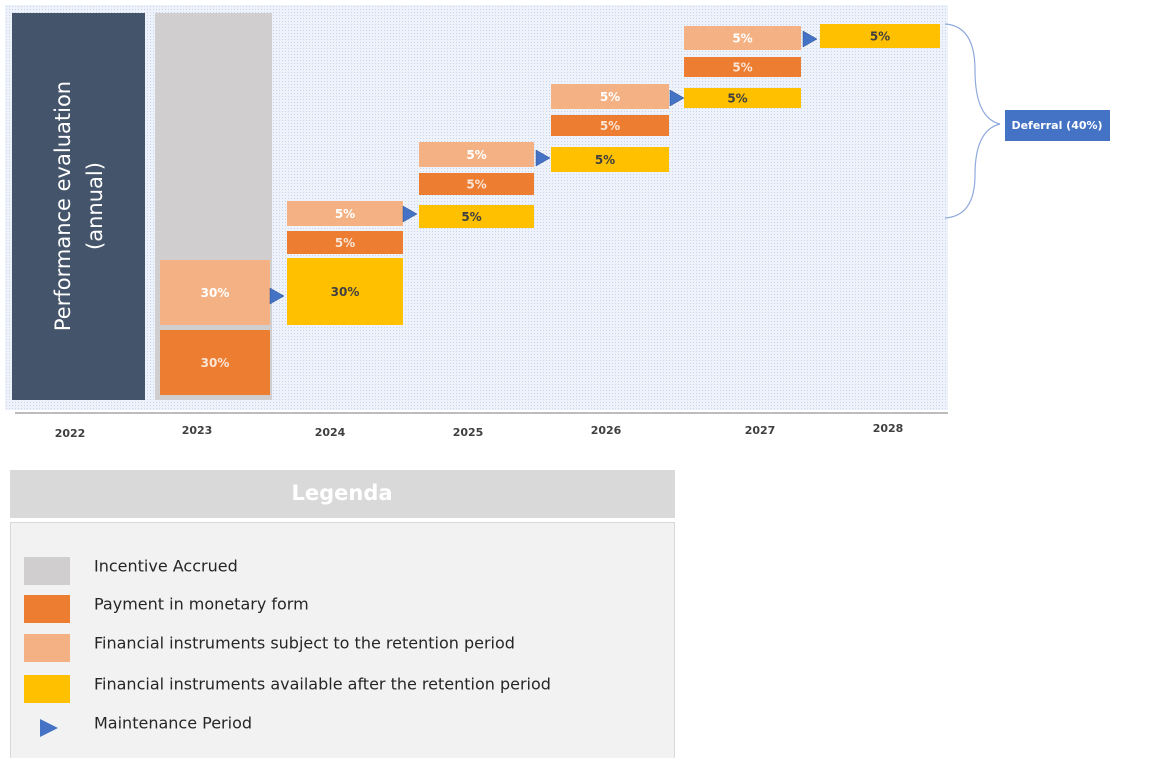 The width and height of the screenshot is (1176, 758). What do you see at coordinates (197, 430) in the screenshot?
I see `year-label: 2023` at bounding box center [197, 430].